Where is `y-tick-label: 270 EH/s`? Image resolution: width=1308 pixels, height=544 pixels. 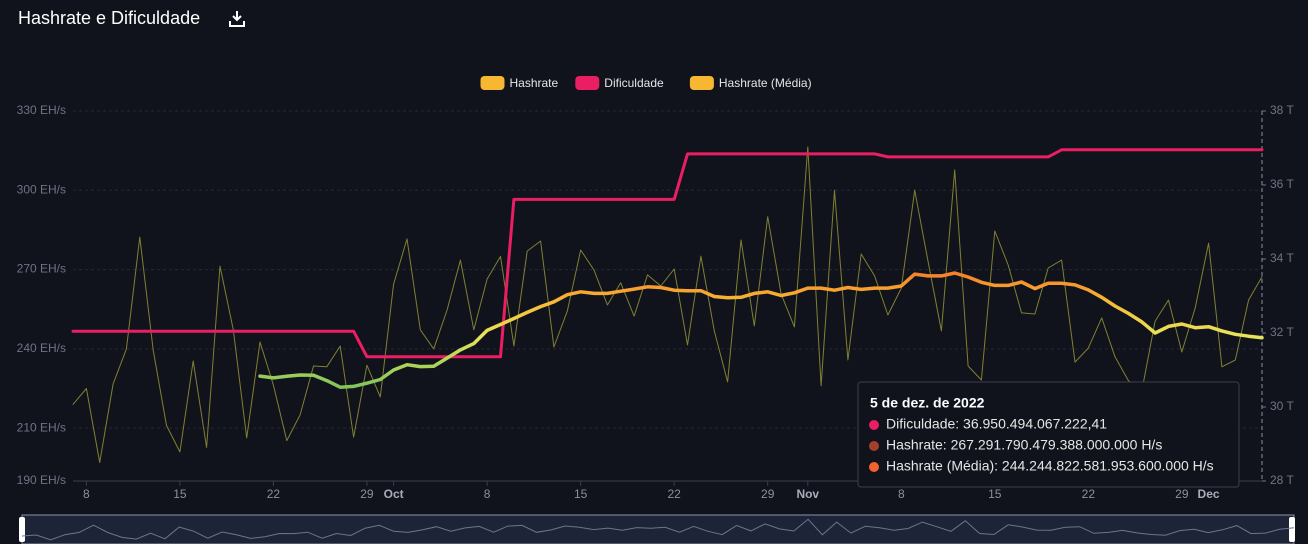 y-tick-label: 270 EH/s is located at coordinates (41, 269).